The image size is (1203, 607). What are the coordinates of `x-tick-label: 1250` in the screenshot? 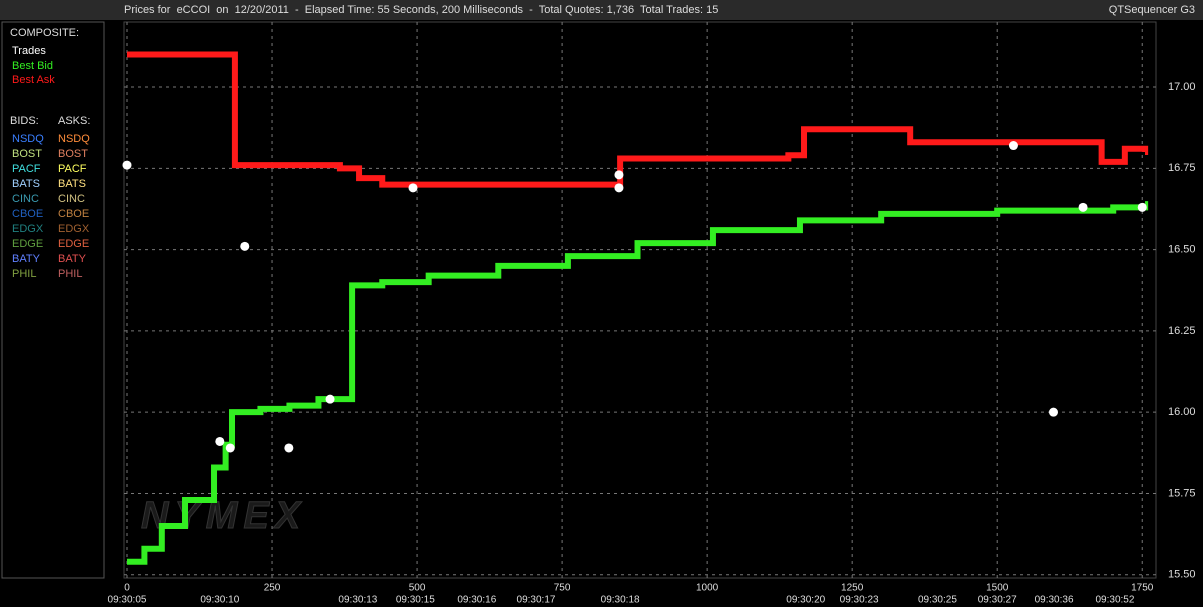 It's located at (852, 588).